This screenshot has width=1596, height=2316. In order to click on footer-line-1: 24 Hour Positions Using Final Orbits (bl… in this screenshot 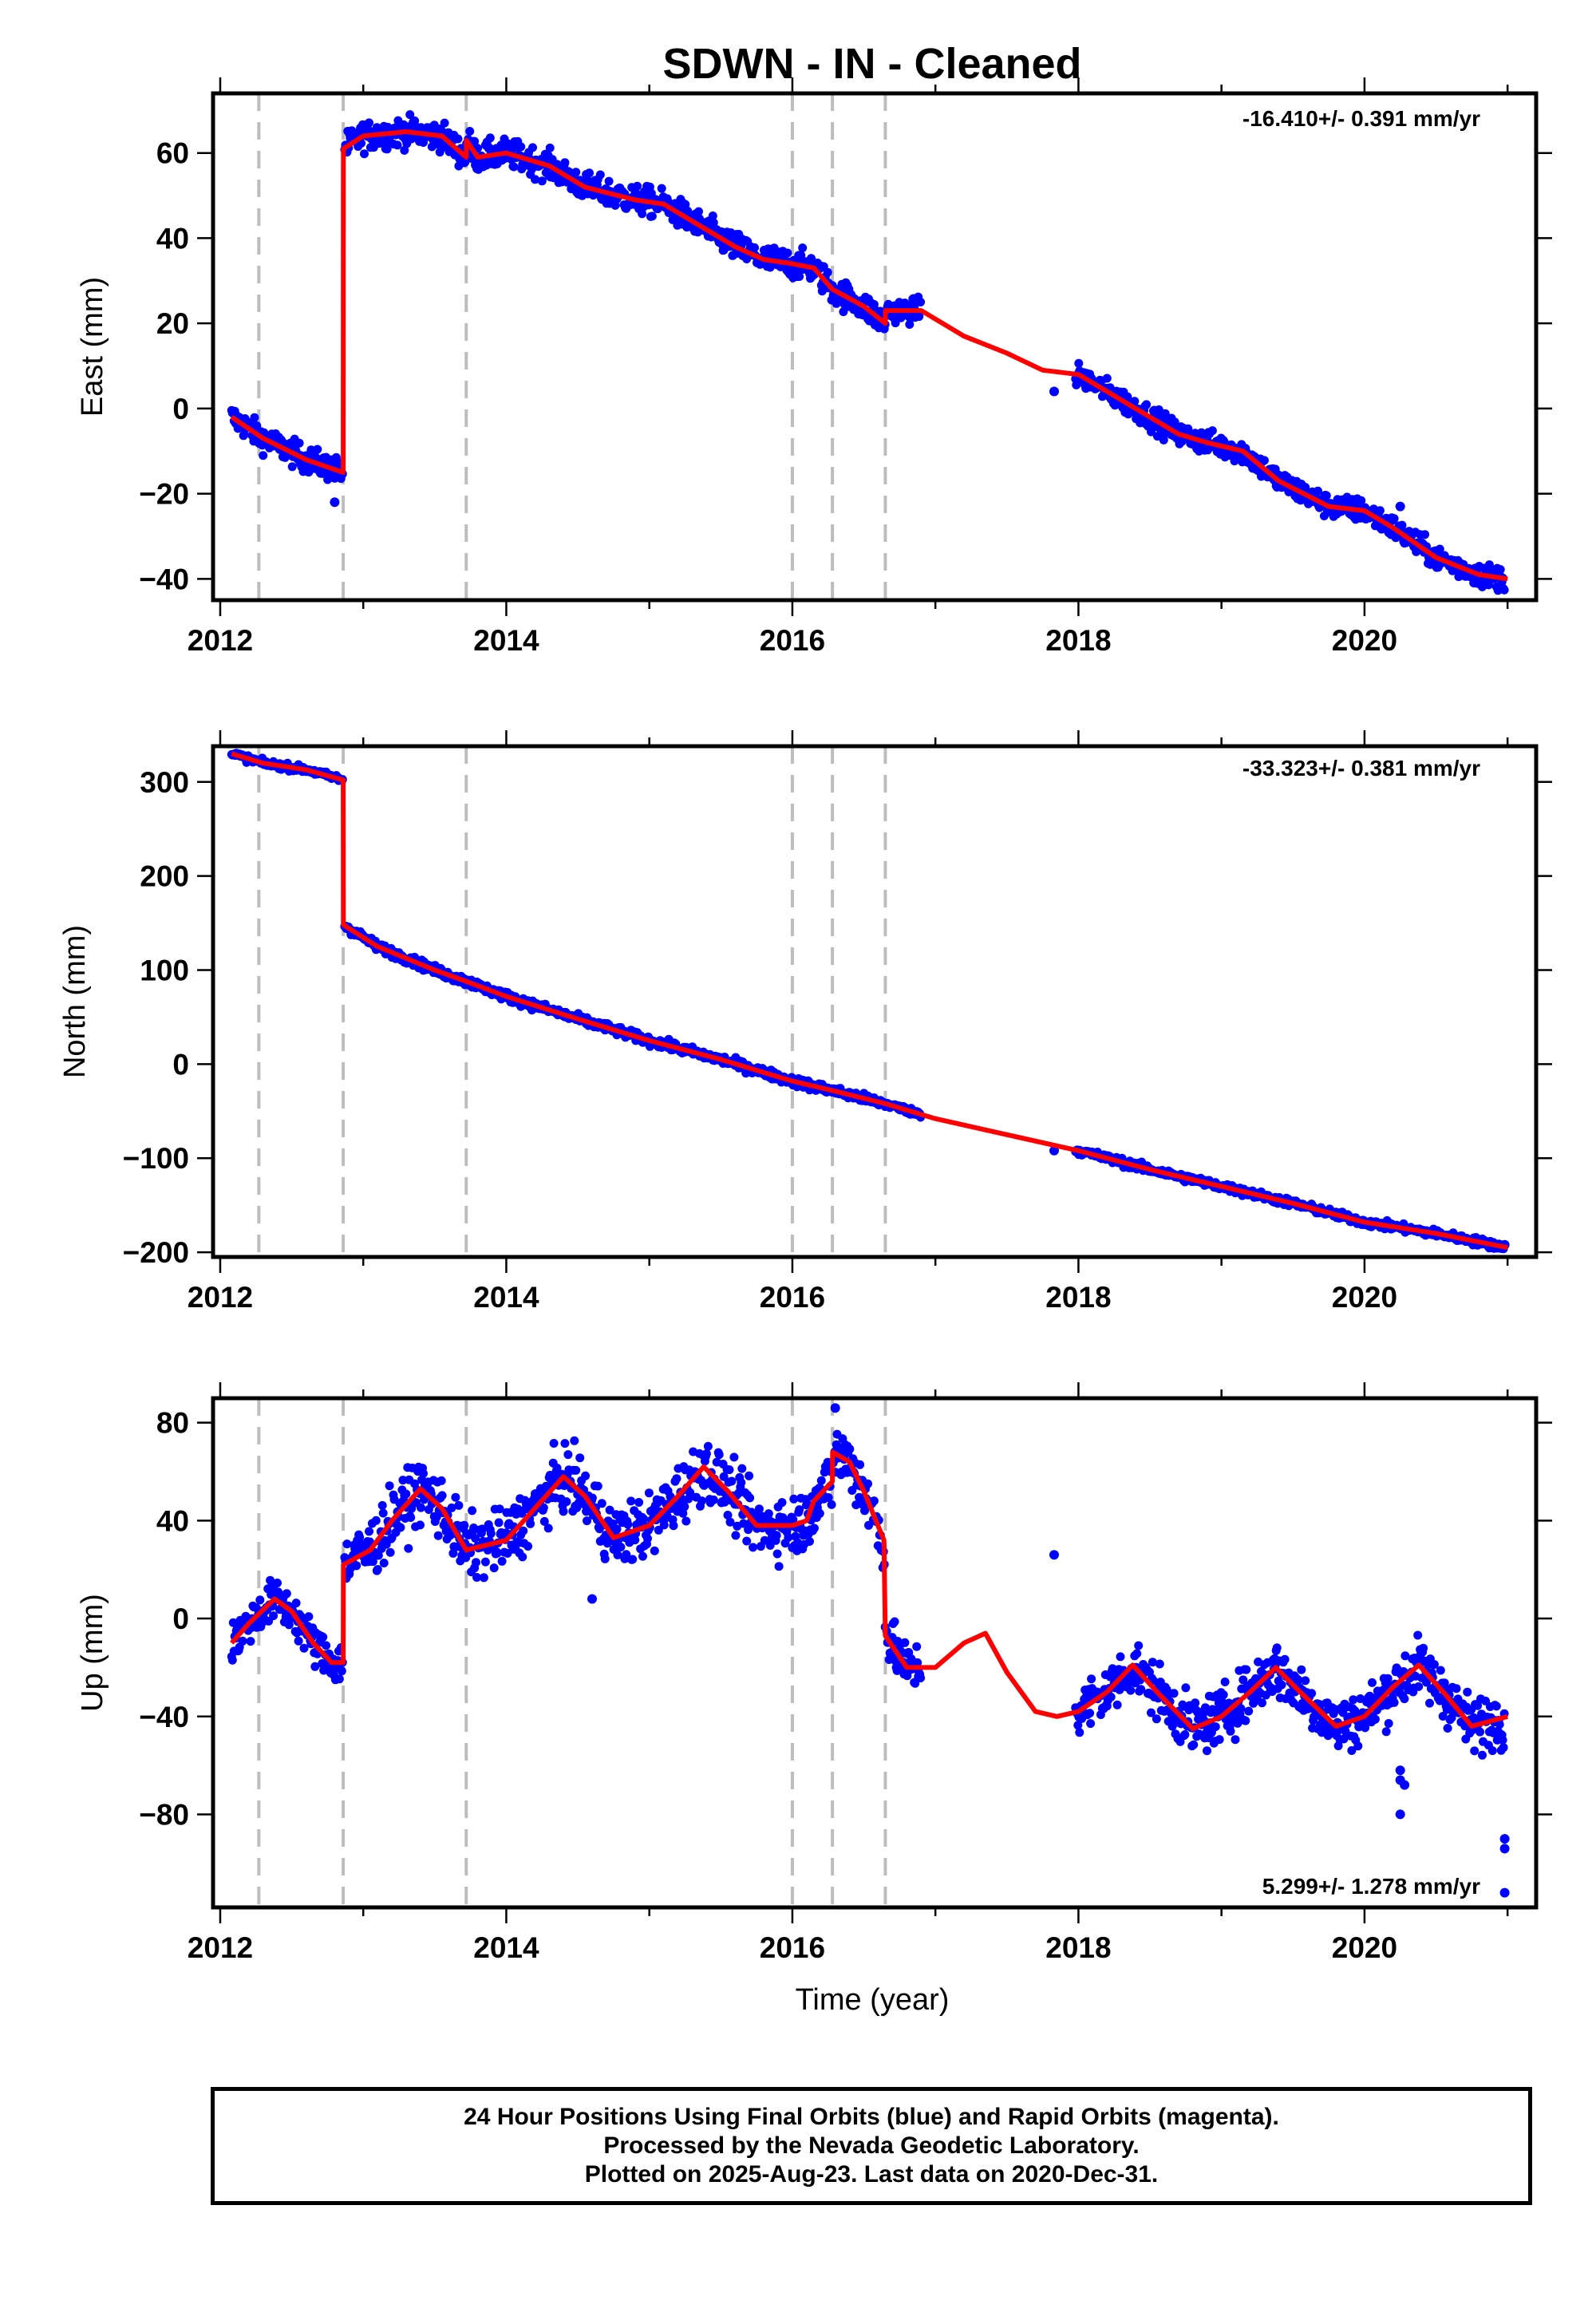, I will do `click(871, 2117)`.